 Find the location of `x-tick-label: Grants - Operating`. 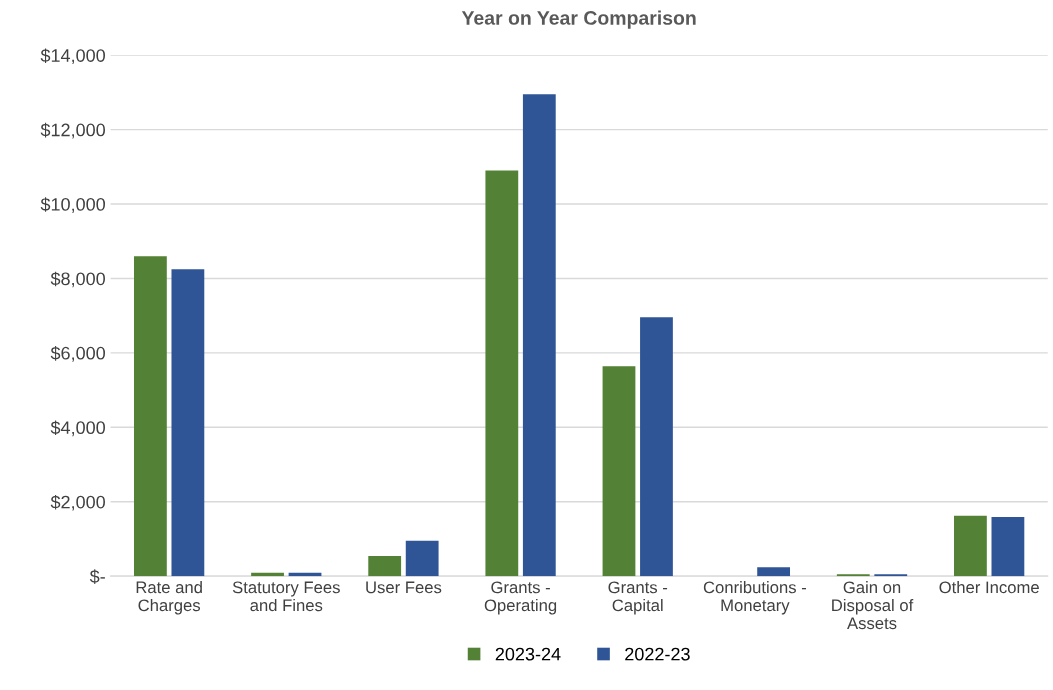

x-tick-label: Grants - Operating is located at coordinates (520, 598).